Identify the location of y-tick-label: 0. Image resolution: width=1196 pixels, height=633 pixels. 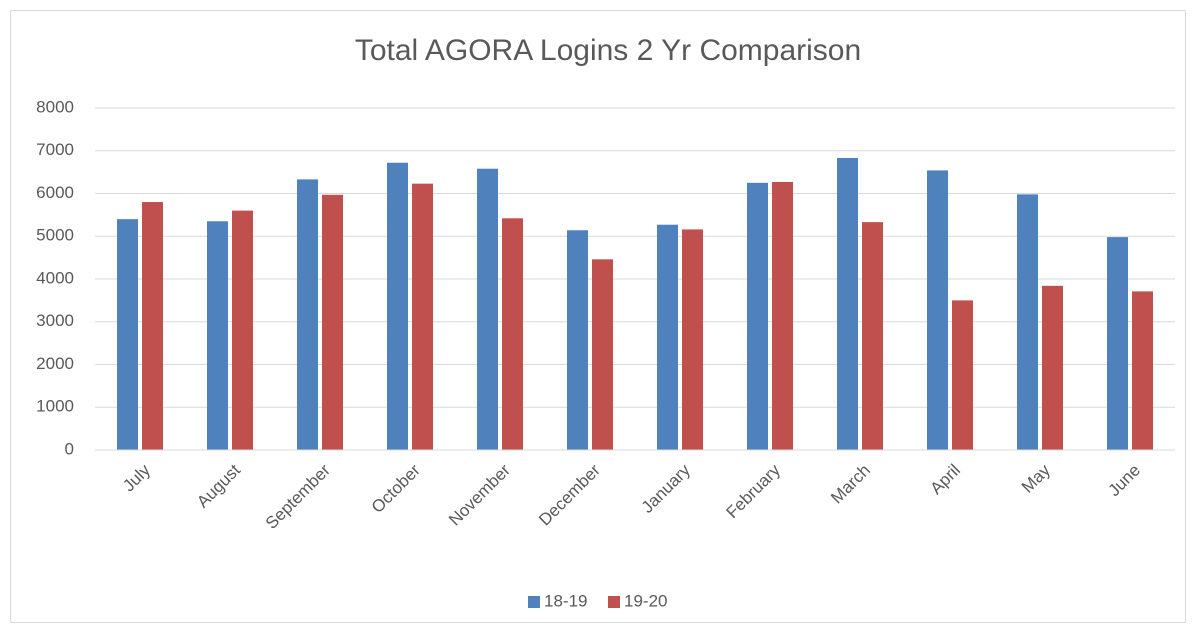
(69, 448).